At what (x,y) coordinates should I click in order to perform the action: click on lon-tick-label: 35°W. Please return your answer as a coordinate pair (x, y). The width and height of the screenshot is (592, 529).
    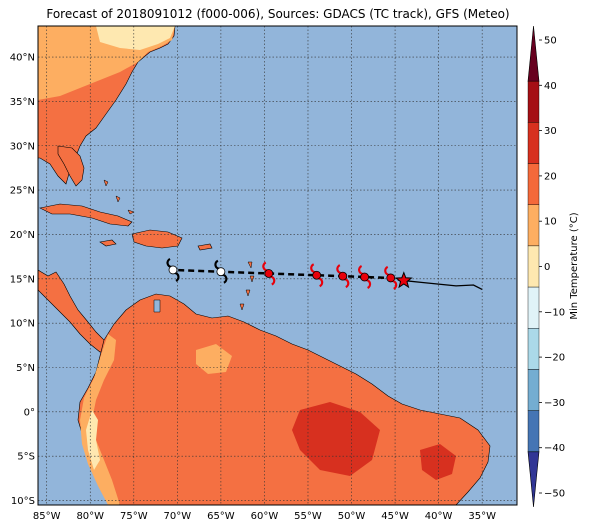
    Looking at the image, I should click on (482, 516).